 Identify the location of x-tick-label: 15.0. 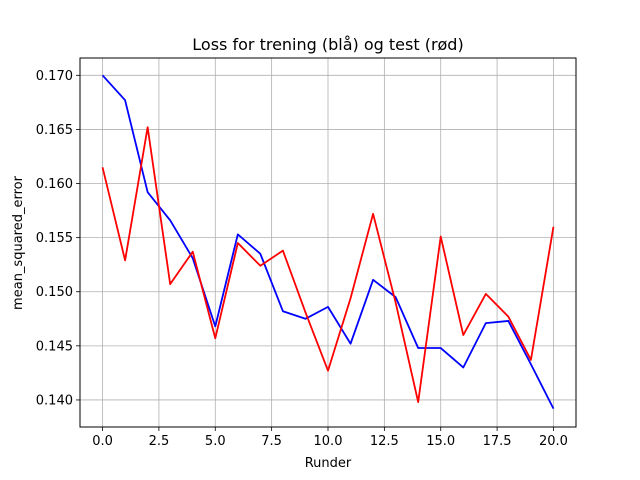
(440, 441).